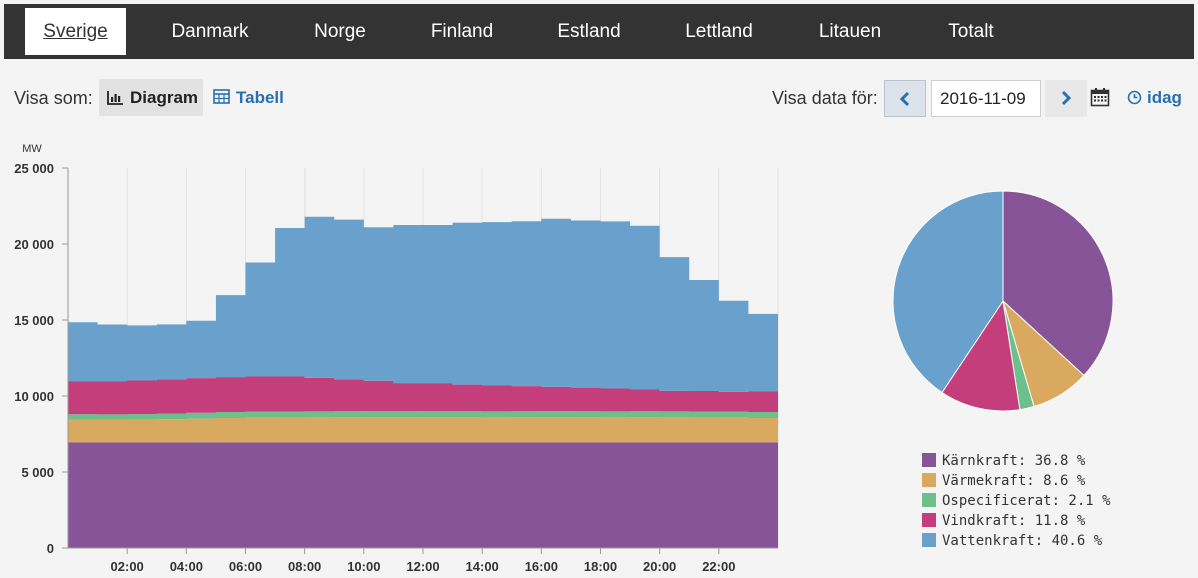 This screenshot has height=578, width=1198. What do you see at coordinates (164, 97) in the screenshot?
I see `diagram-label: Diagram` at bounding box center [164, 97].